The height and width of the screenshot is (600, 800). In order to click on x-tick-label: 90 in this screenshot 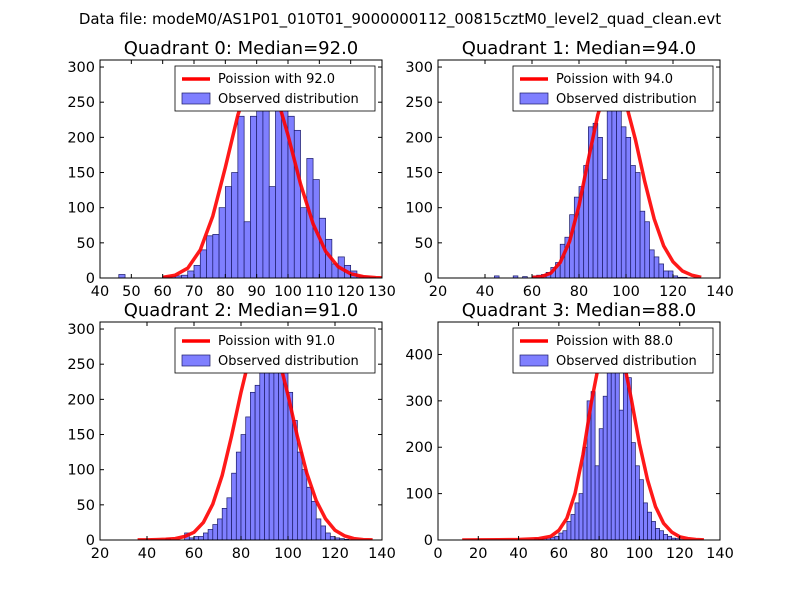, I will do `click(256, 292)`.